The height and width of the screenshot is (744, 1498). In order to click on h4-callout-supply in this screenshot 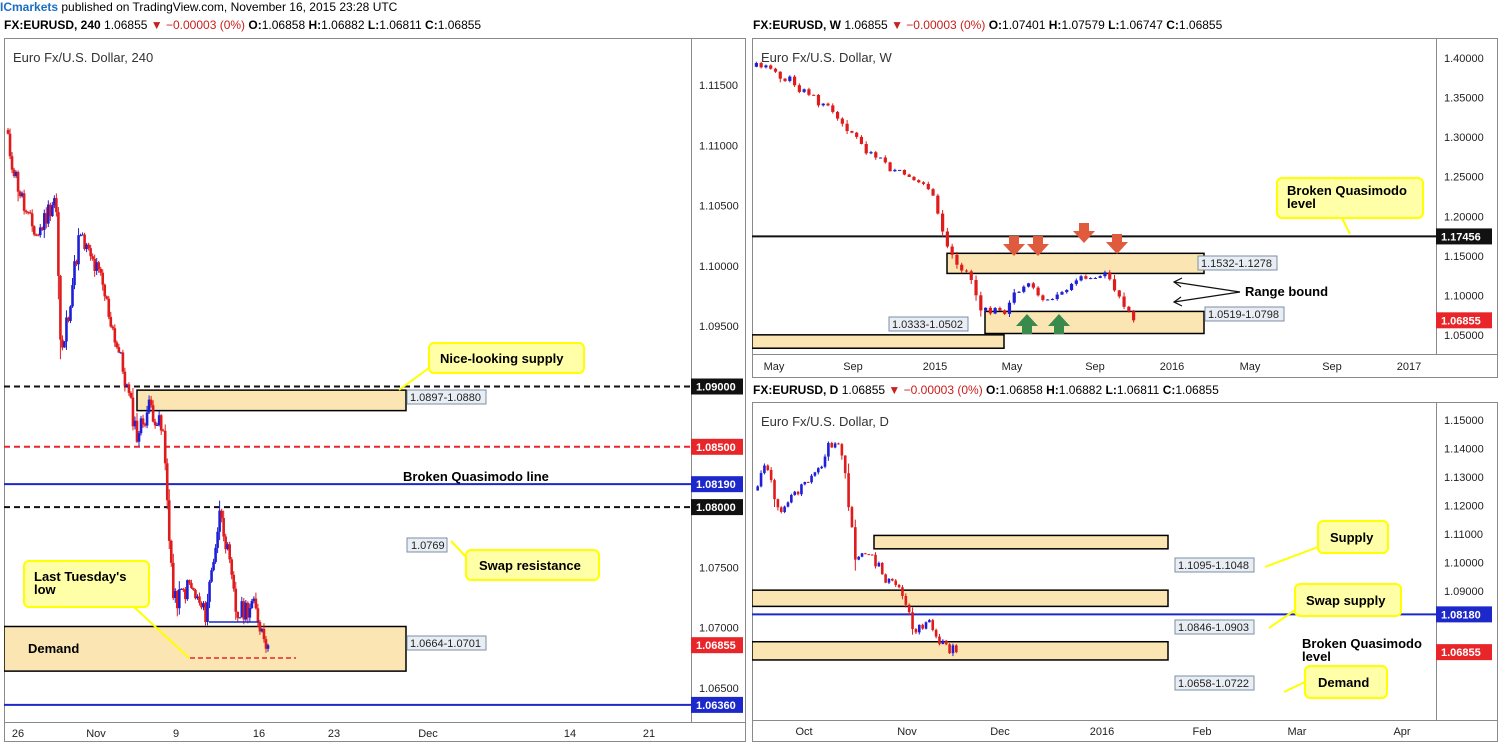, I will do `click(506, 358)`.